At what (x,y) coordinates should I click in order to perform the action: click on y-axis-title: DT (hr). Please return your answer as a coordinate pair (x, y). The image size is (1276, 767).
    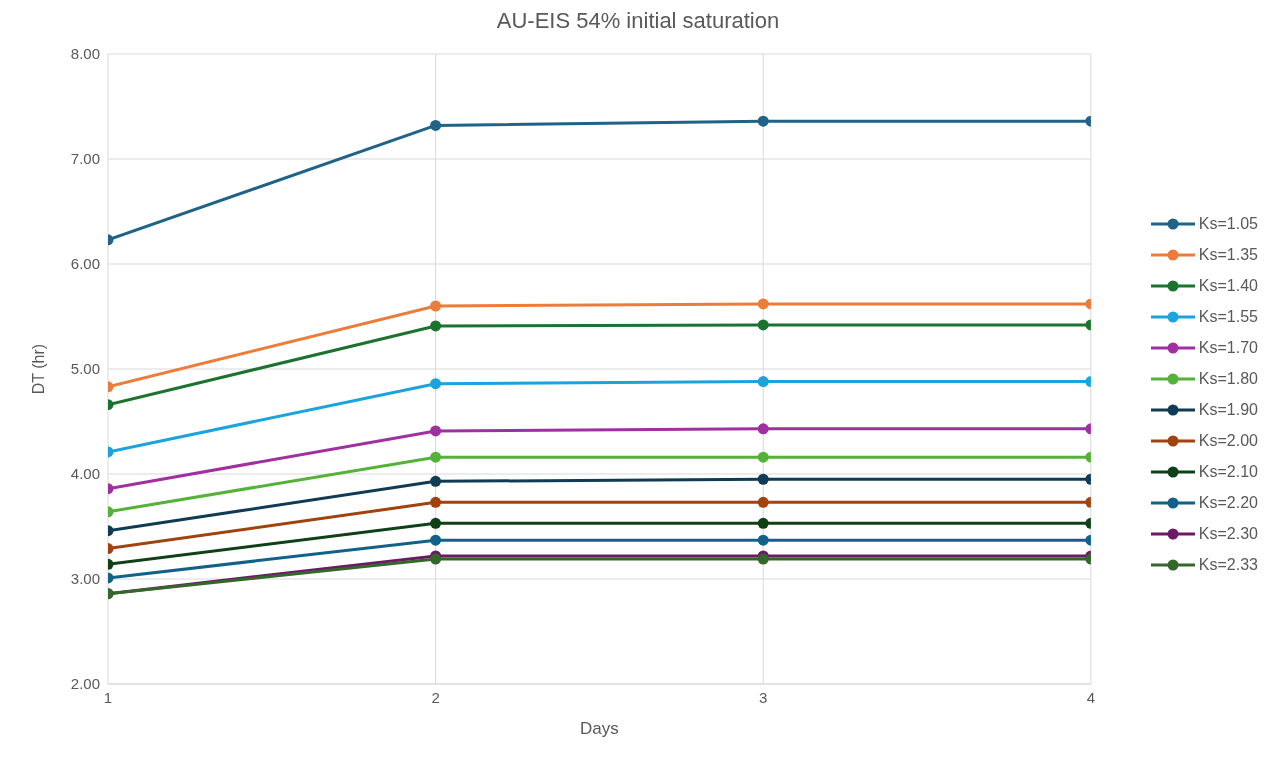
    Looking at the image, I should click on (38, 369).